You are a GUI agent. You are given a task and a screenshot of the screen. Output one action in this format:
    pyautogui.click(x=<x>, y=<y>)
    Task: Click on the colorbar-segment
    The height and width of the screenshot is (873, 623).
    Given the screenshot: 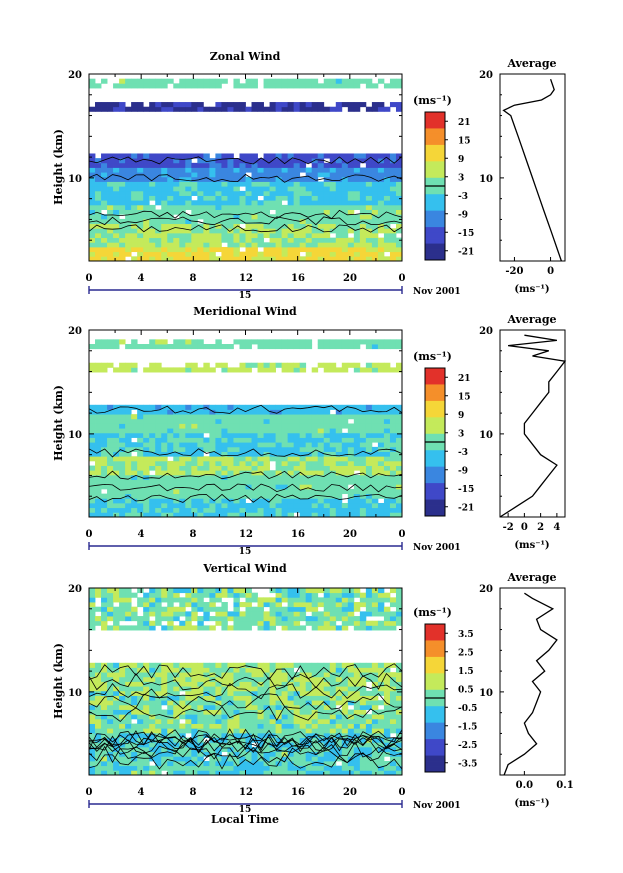 What is the action you would take?
    pyautogui.click(x=435, y=736)
    